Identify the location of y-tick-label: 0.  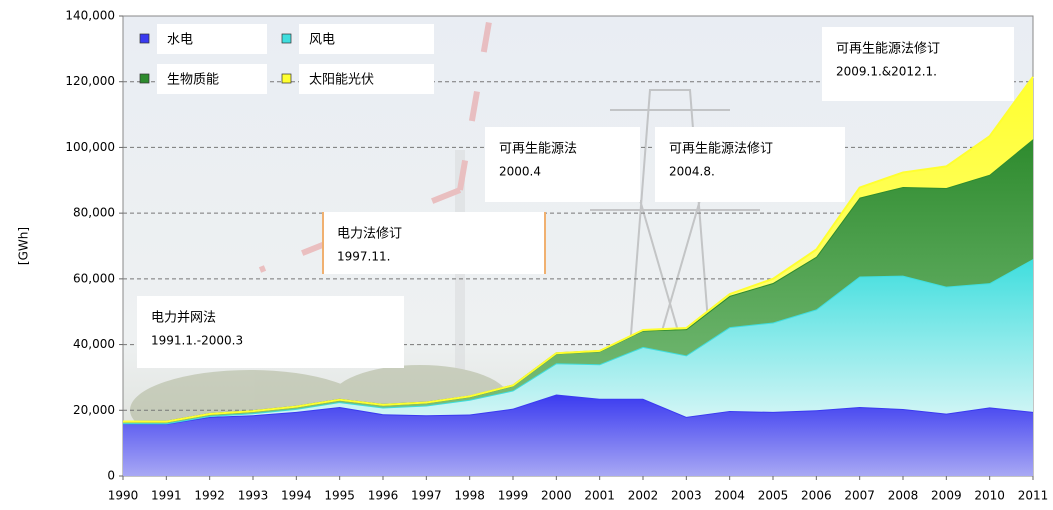
(111, 476).